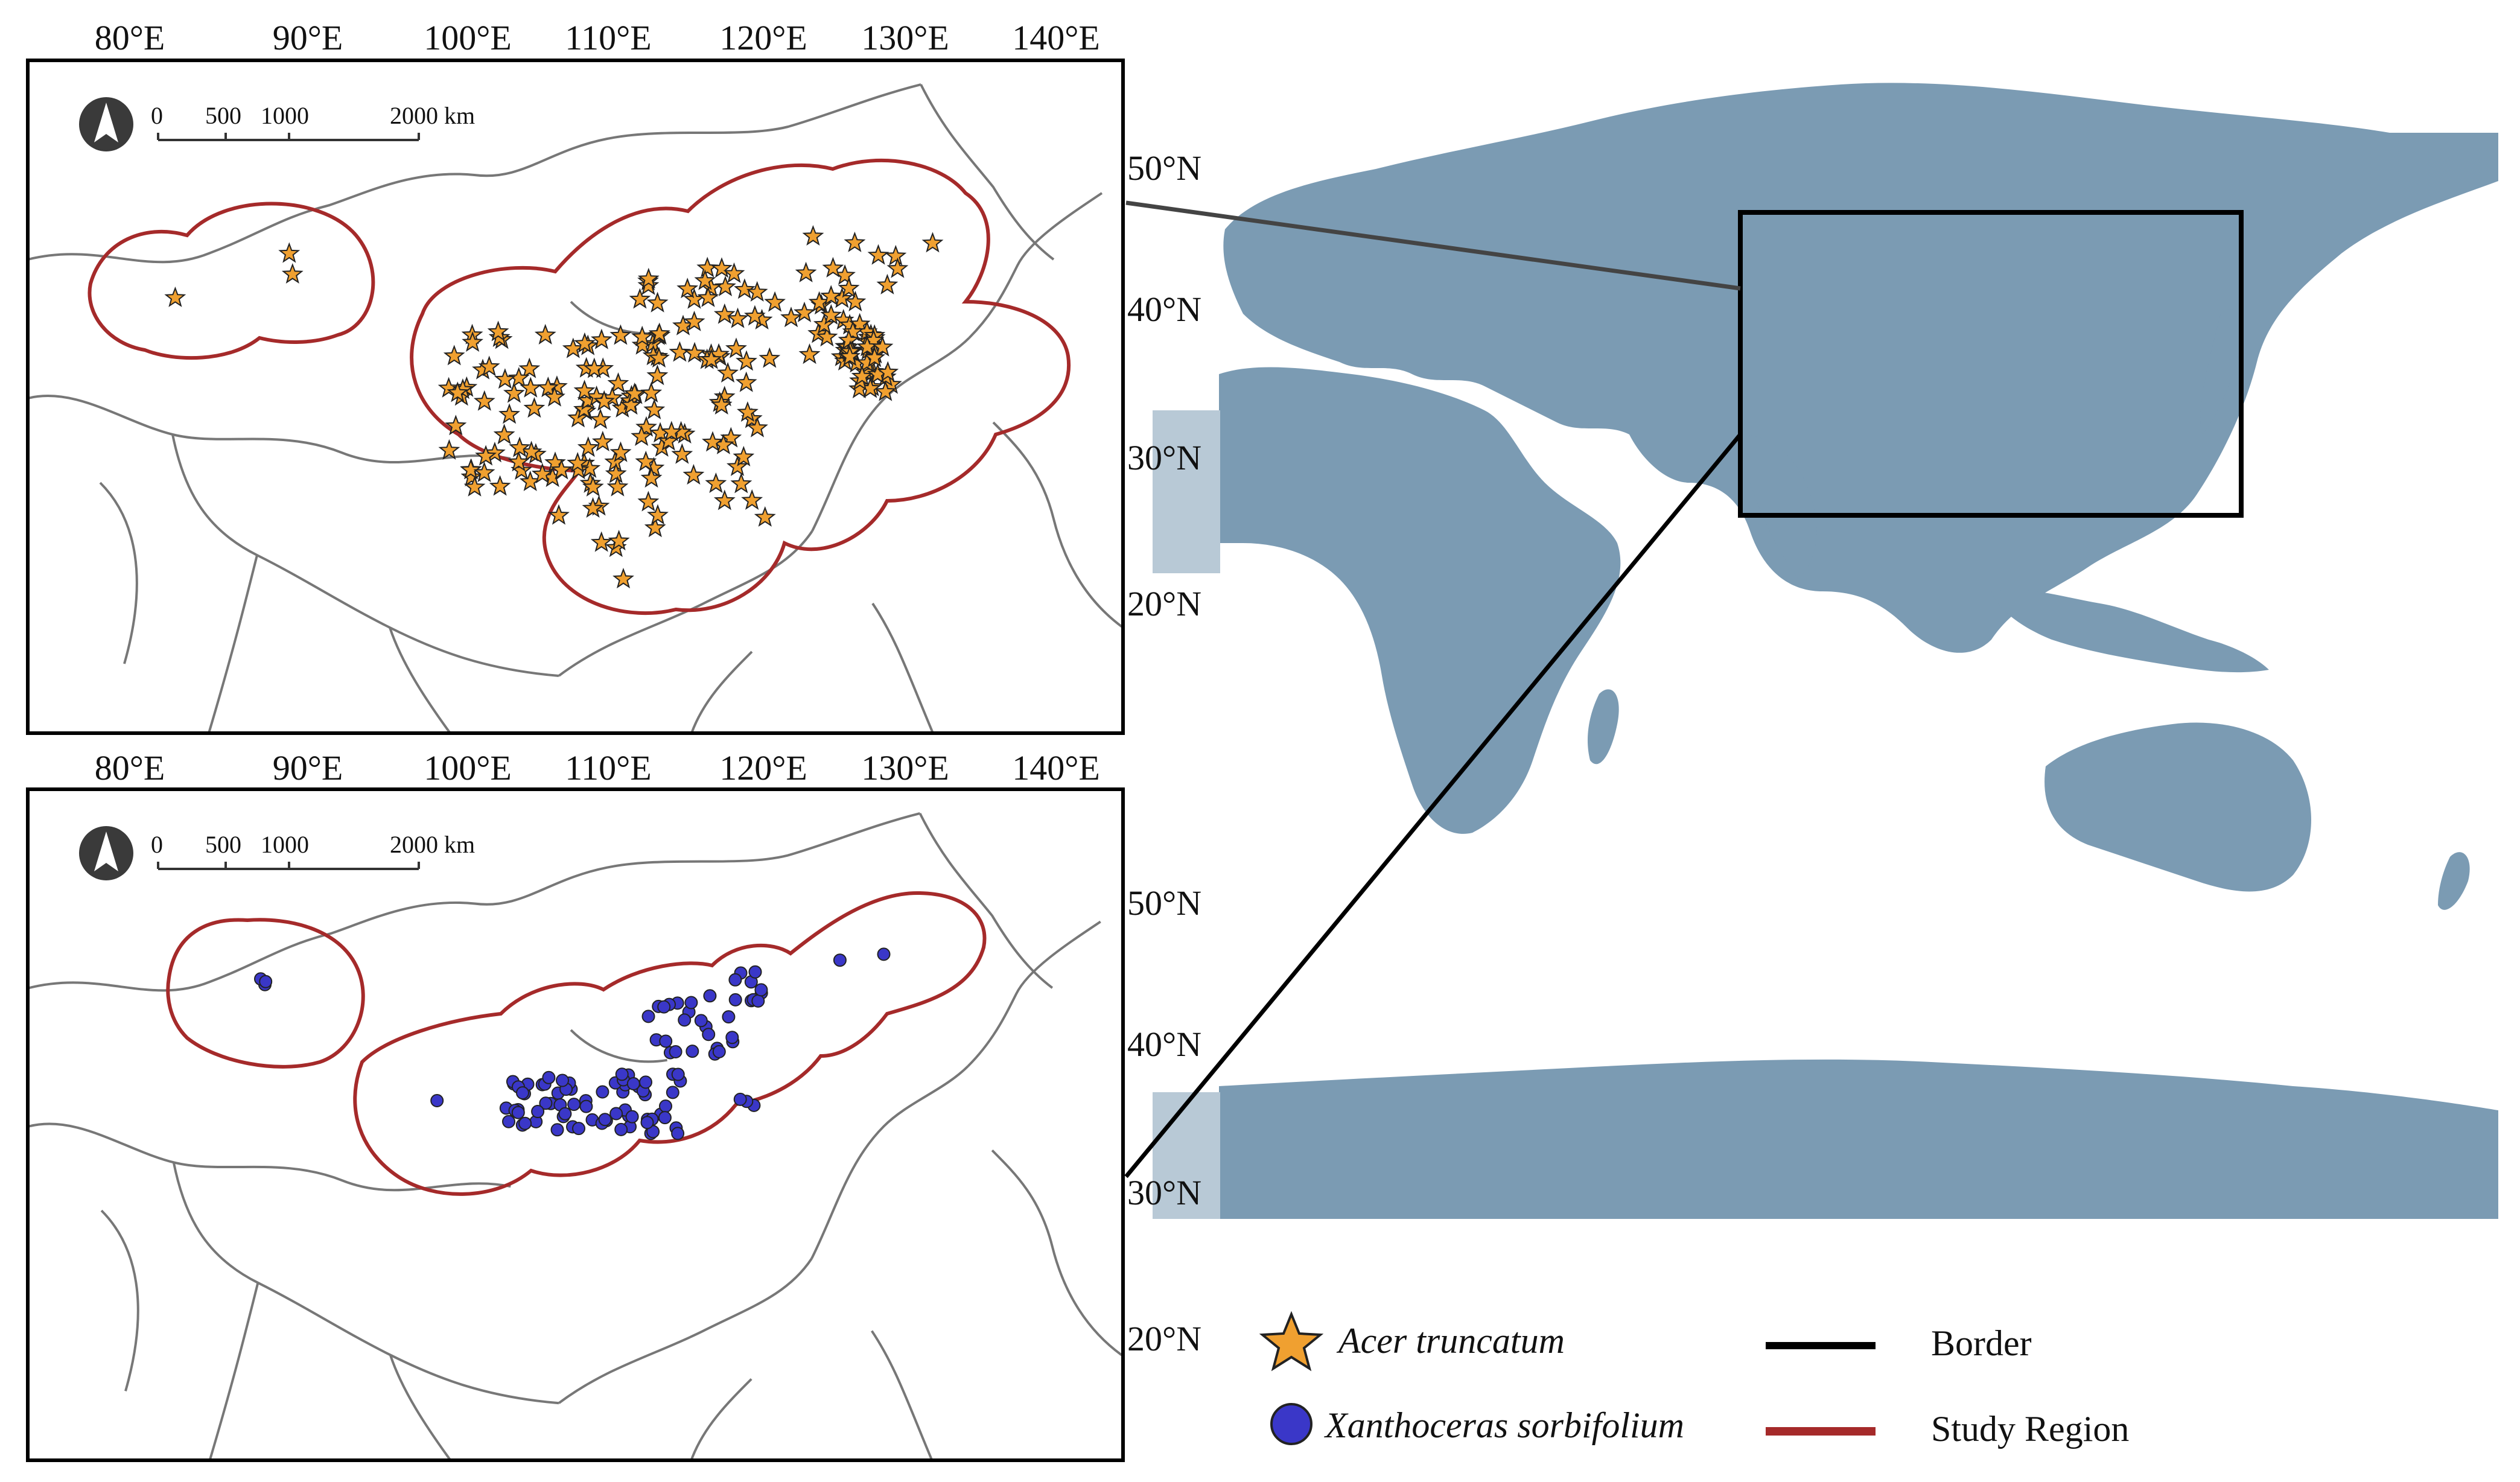 Image resolution: width=2520 pixels, height=1482 pixels. I want to click on lon-label: 80°E, so click(130, 38).